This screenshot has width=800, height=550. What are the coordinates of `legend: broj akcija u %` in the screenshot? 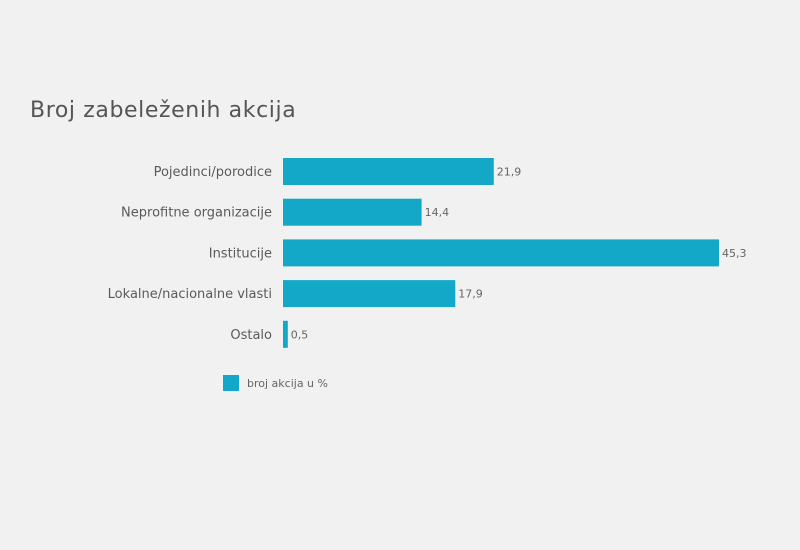 It's located at (275, 383).